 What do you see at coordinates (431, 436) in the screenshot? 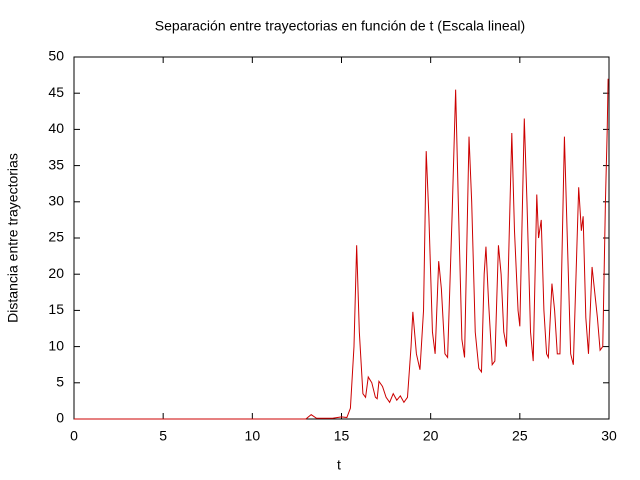
I see `x-tick-label: 20` at bounding box center [431, 436].